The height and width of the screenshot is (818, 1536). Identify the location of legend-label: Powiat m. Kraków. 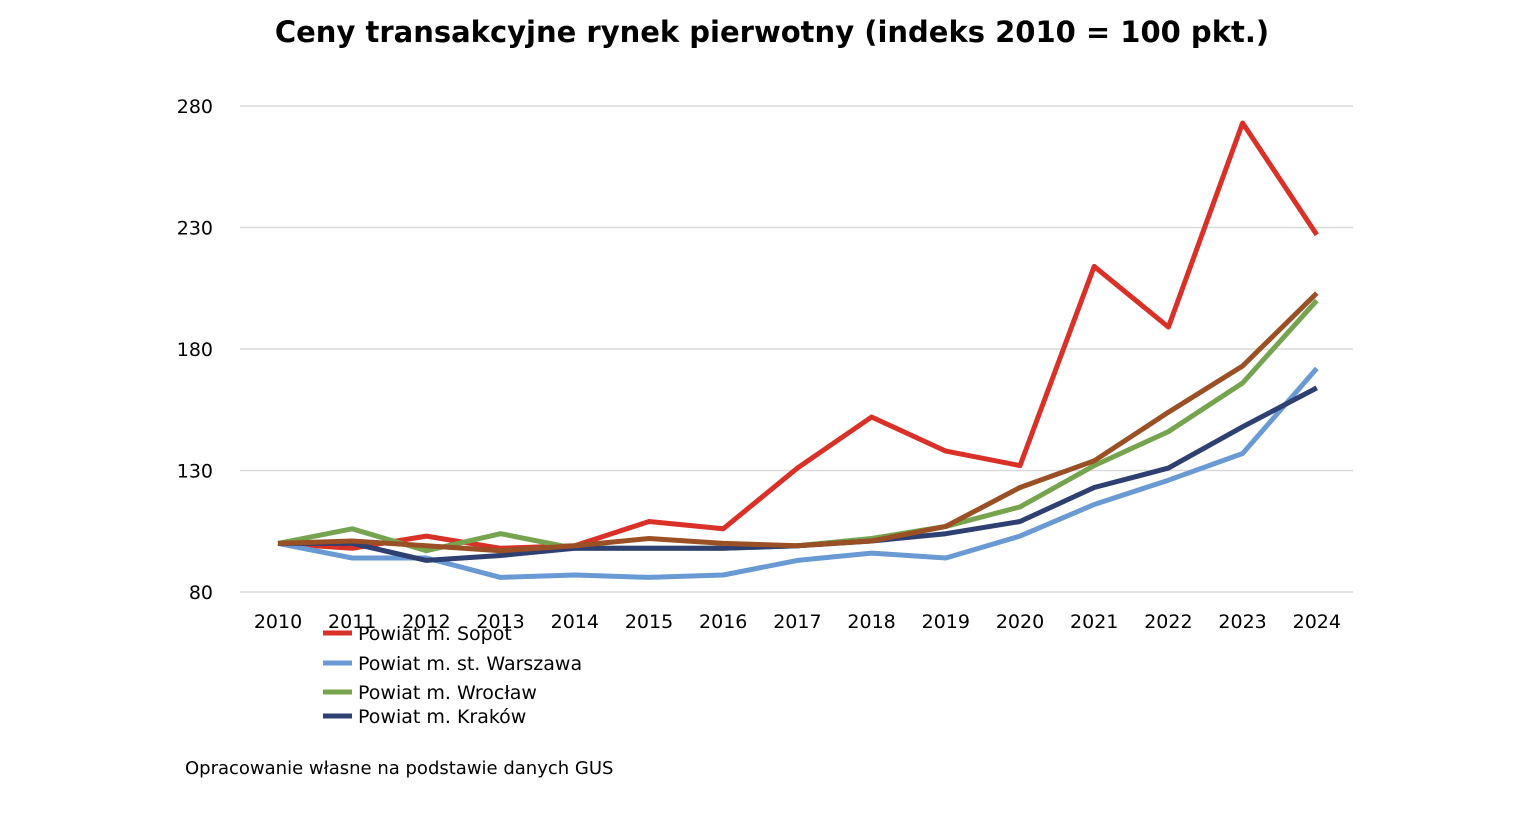
(442, 717).